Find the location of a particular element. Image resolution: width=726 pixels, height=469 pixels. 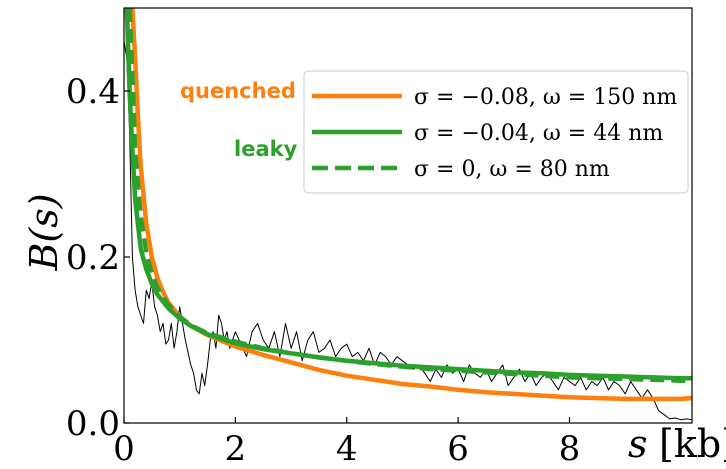

side-label-leaky: leaky is located at coordinates (266, 149).